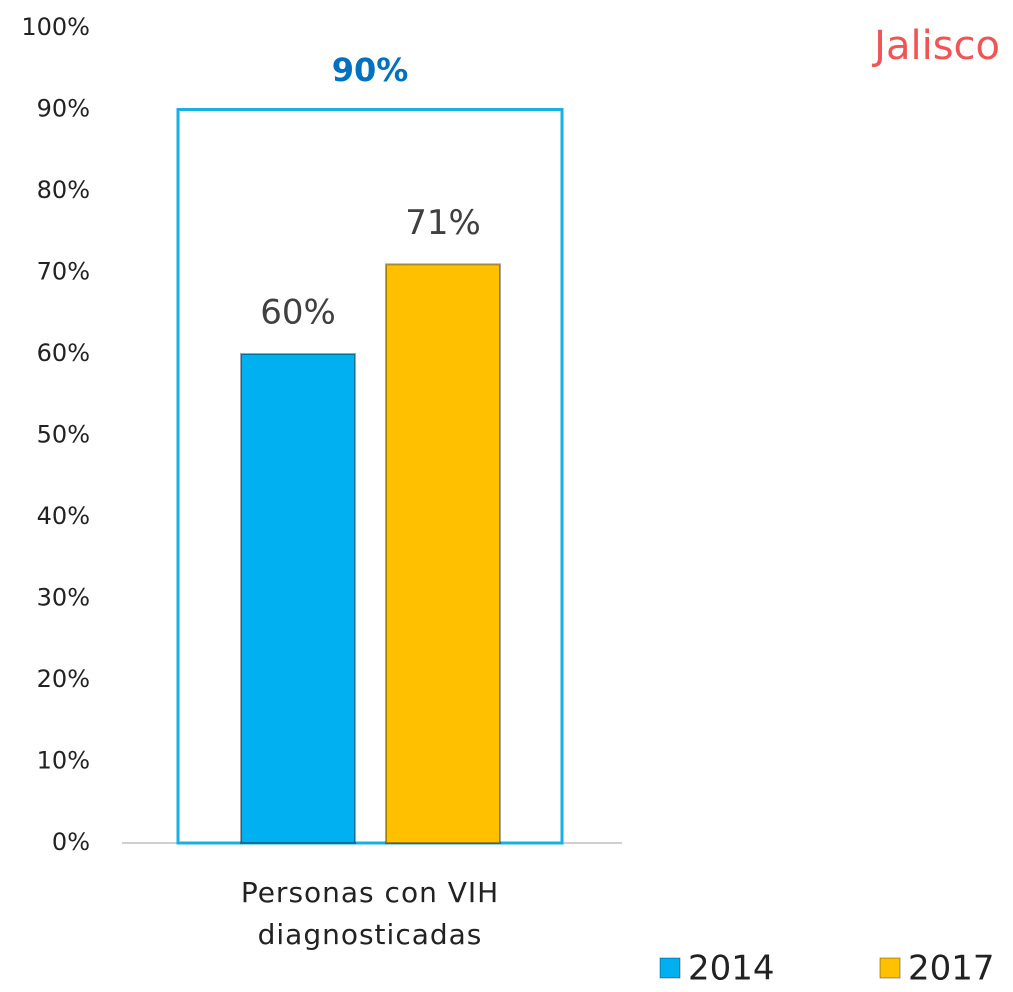  Describe the element at coordinates (63, 435) in the screenshot. I see `y-tick-label: 50%` at that location.